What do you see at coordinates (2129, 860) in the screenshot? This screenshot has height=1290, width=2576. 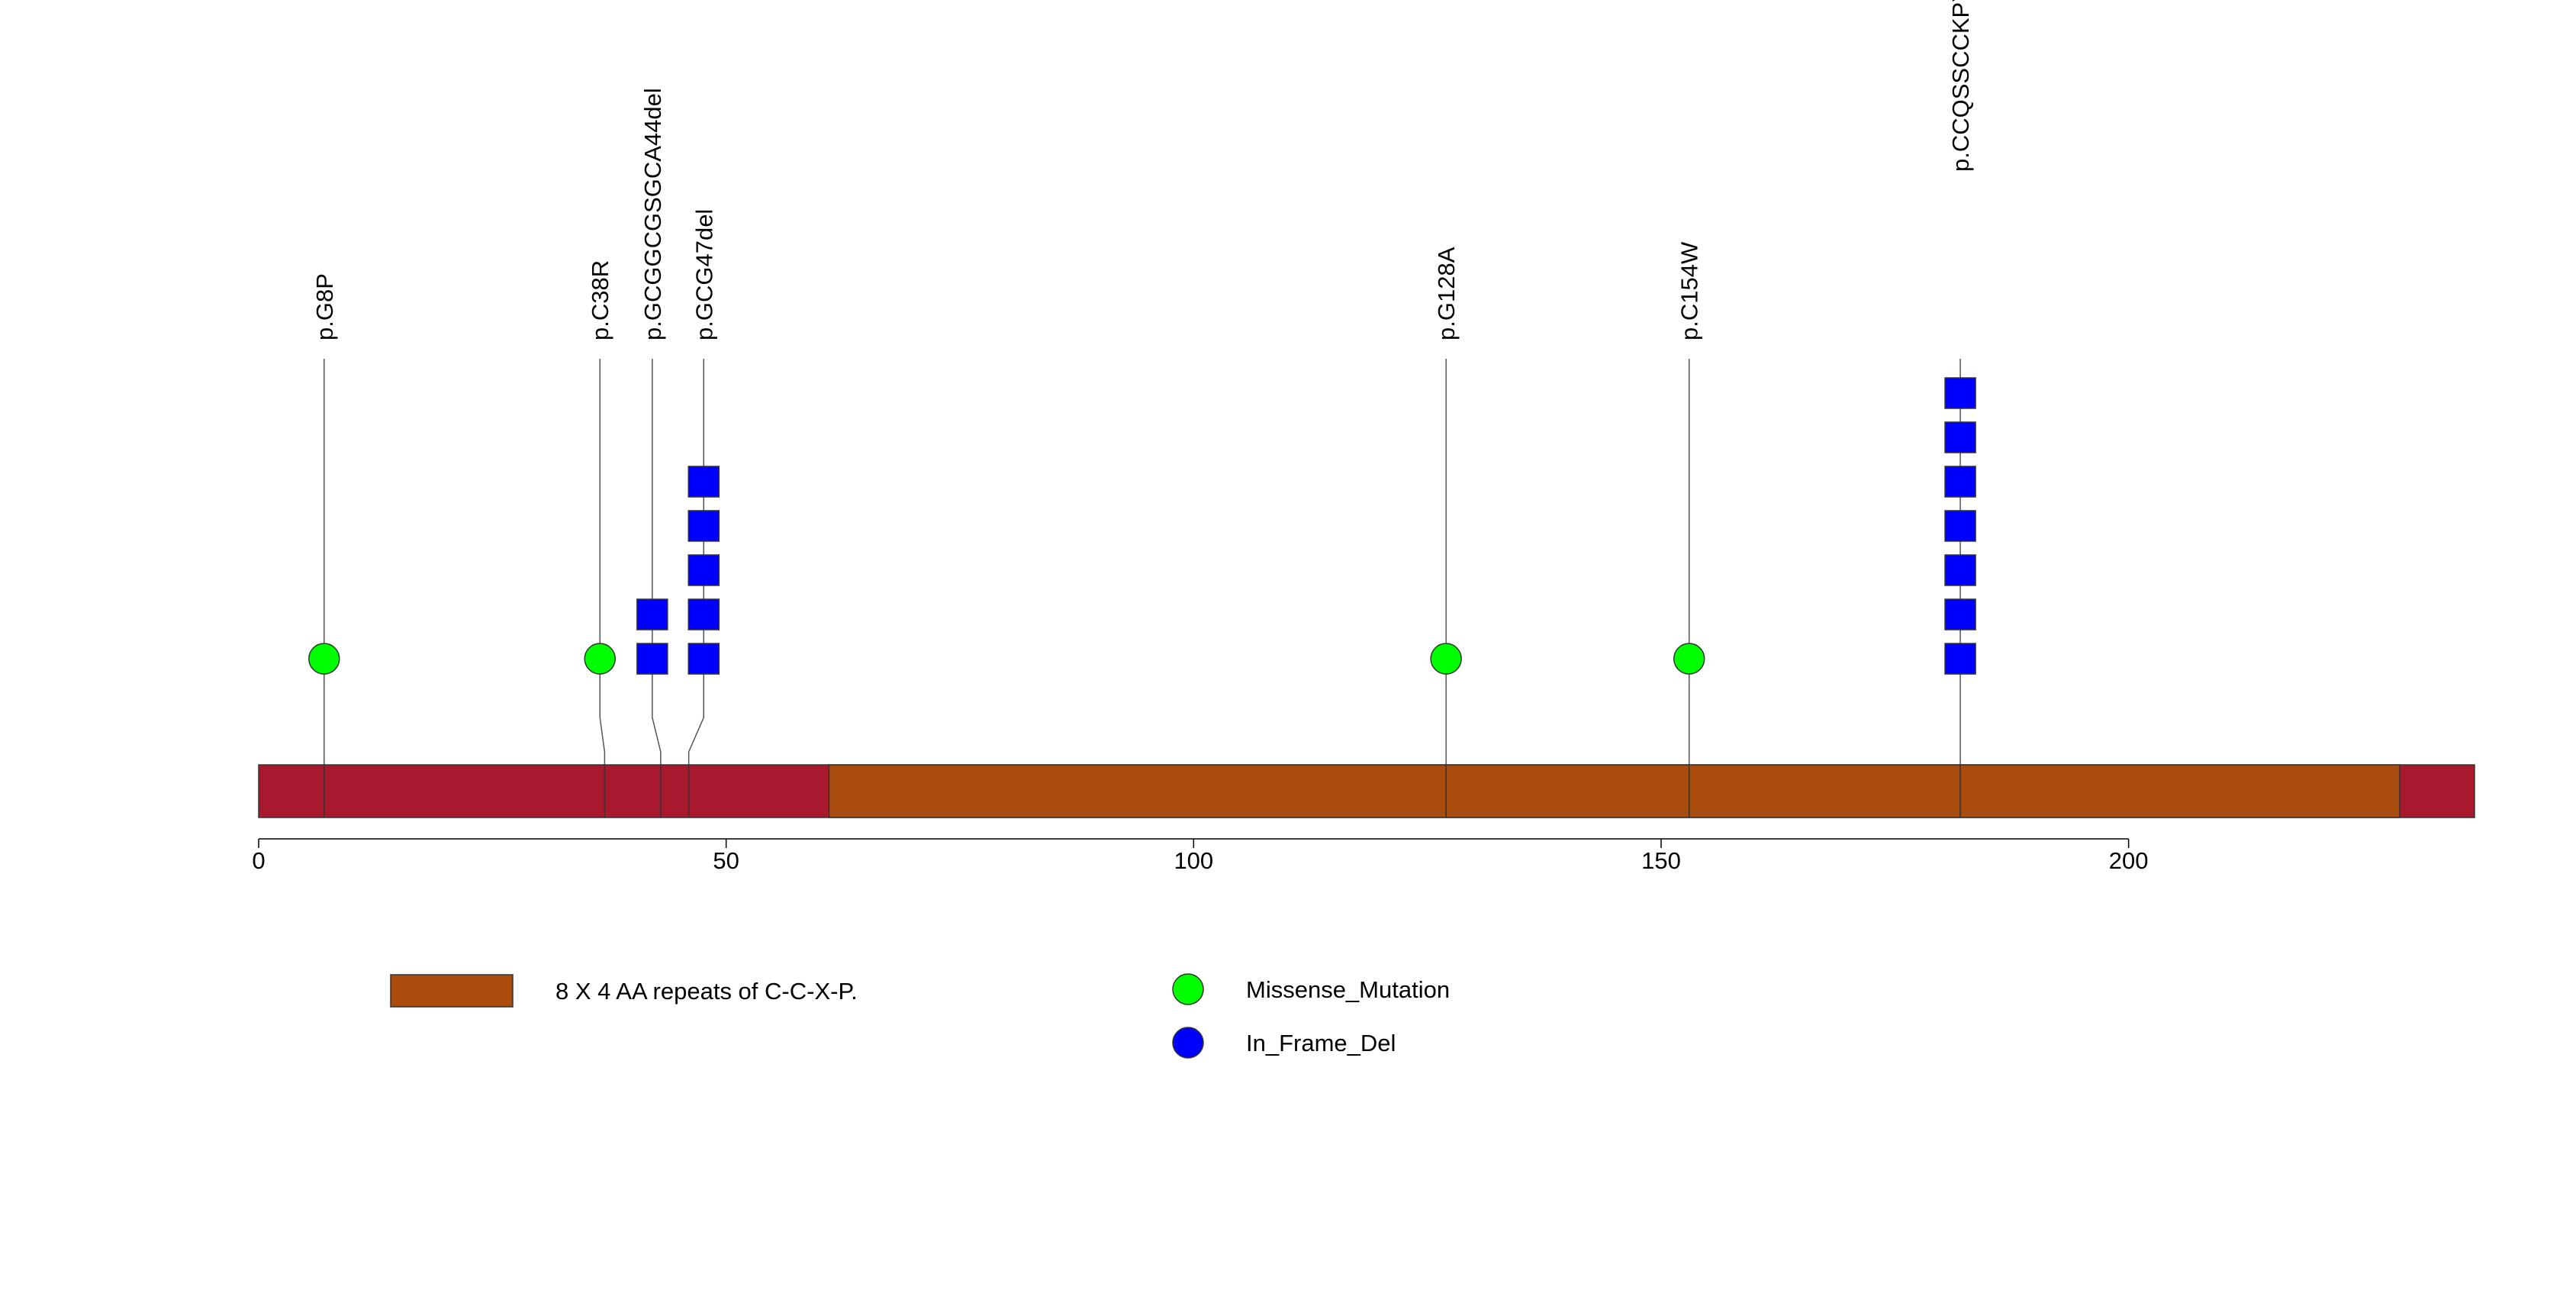 I see `x-tick-label: 200` at bounding box center [2129, 860].